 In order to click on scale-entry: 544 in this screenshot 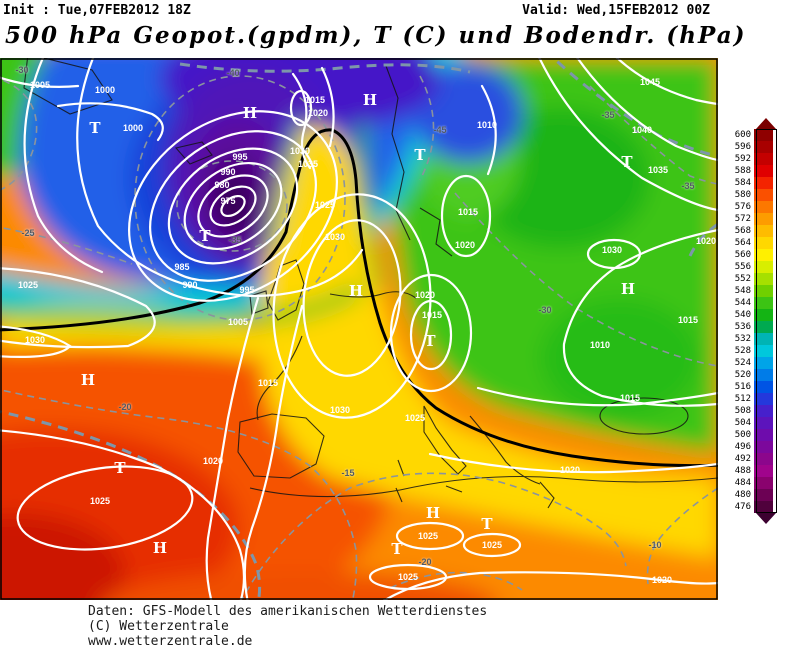, I will do `click(752, 303)`.